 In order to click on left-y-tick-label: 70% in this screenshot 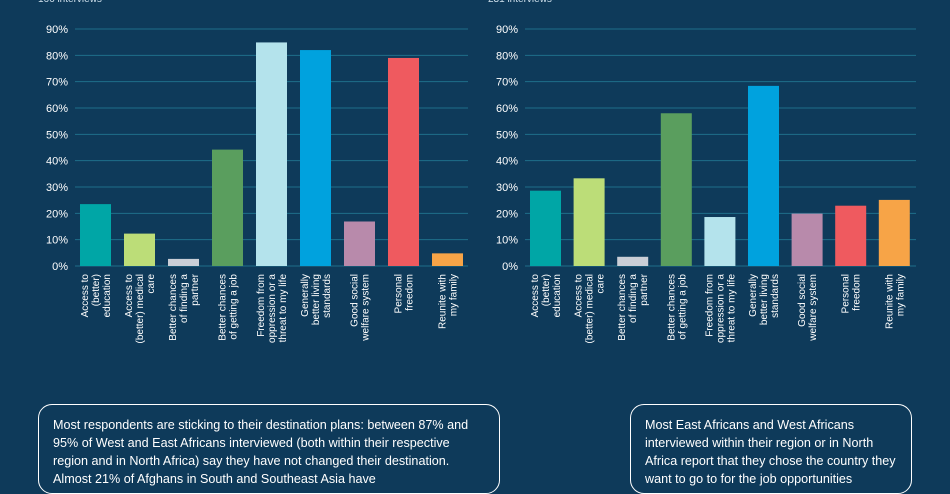, I will do `click(57, 83)`.